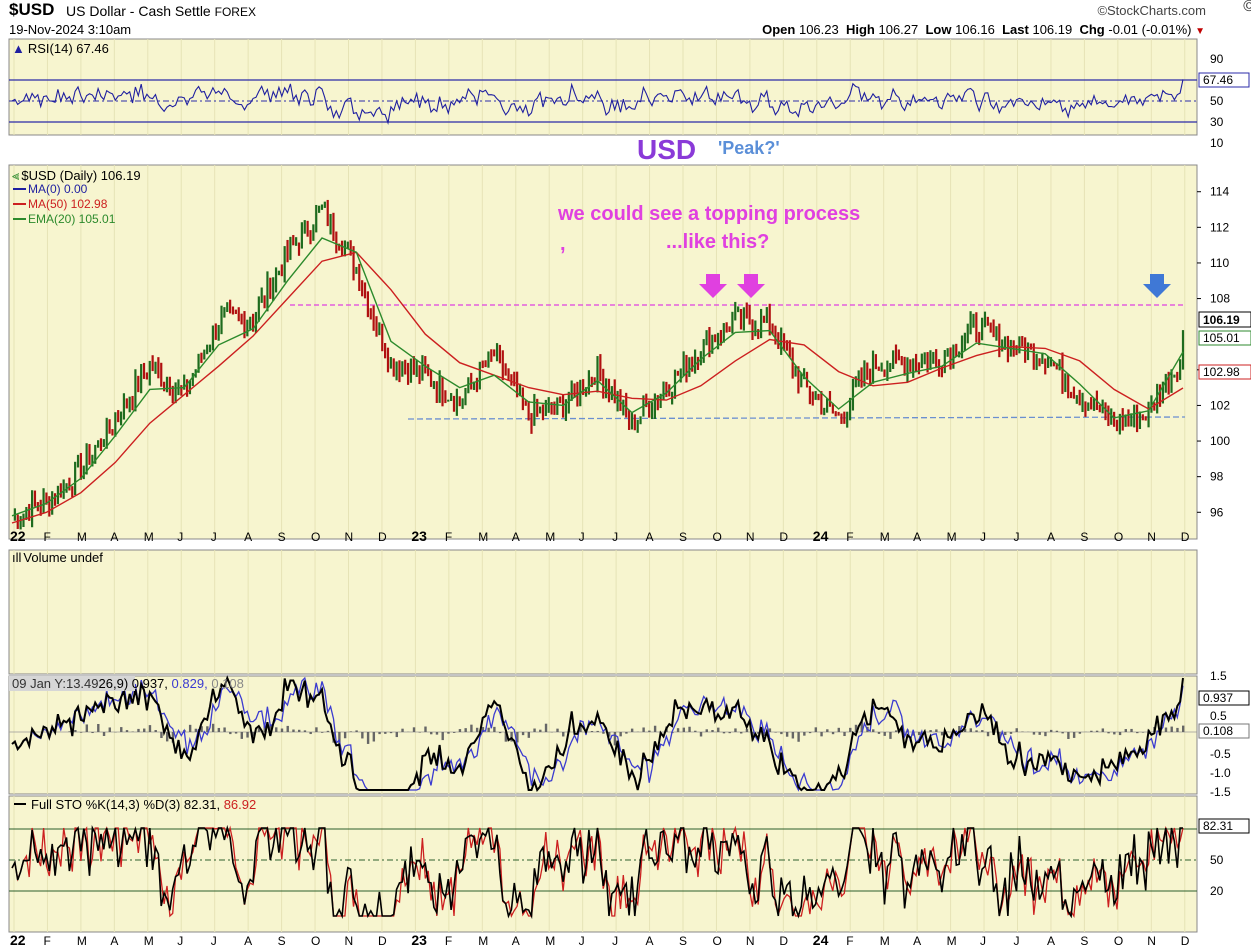 This screenshot has height=948, width=1251. Describe the element at coordinates (1247, 7) in the screenshot. I see `settings-icon: ©` at that location.